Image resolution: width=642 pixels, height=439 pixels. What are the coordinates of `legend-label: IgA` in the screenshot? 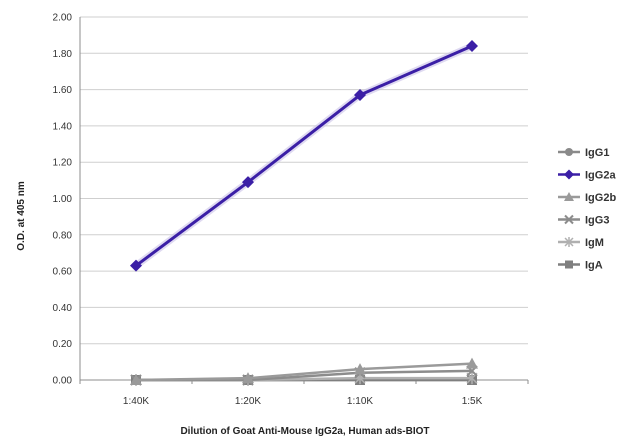 It's located at (594, 266).